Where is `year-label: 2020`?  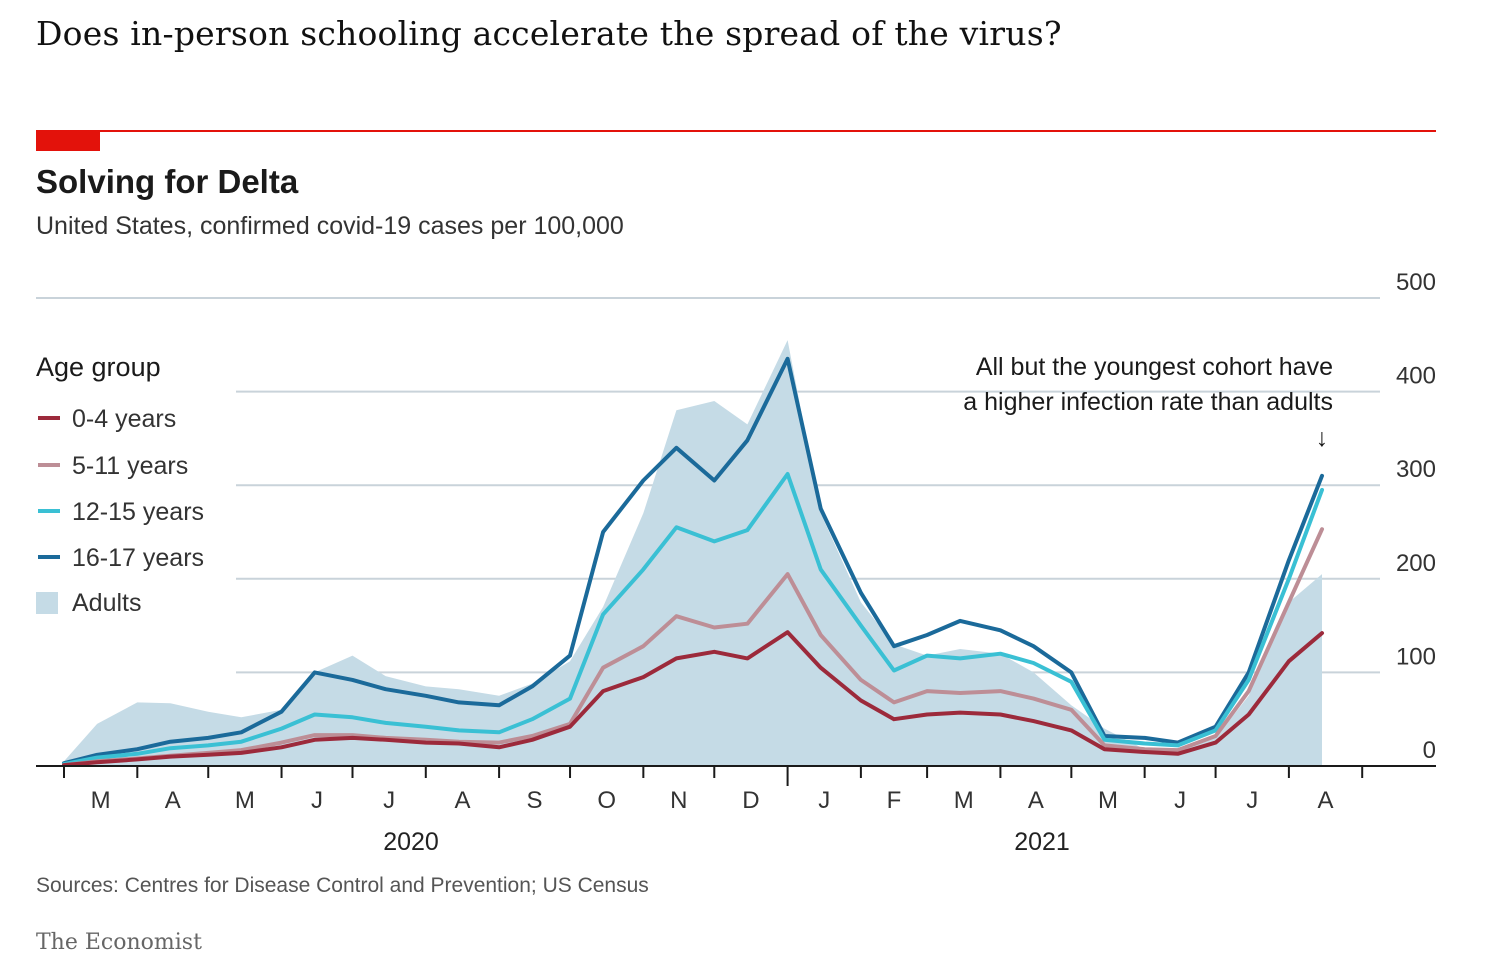 year-label: 2020 is located at coordinates (411, 842).